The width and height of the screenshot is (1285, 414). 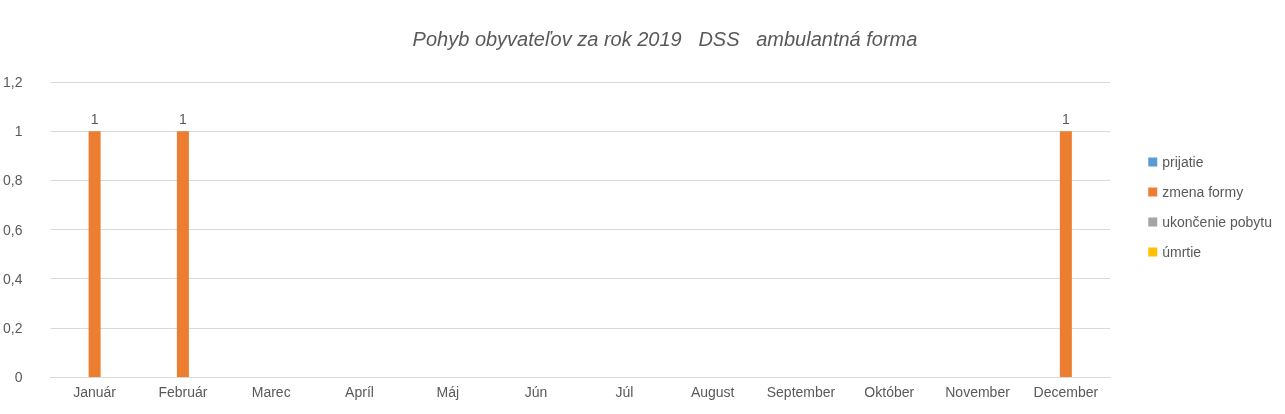 I want to click on legend-label: prijatie, so click(x=1183, y=162).